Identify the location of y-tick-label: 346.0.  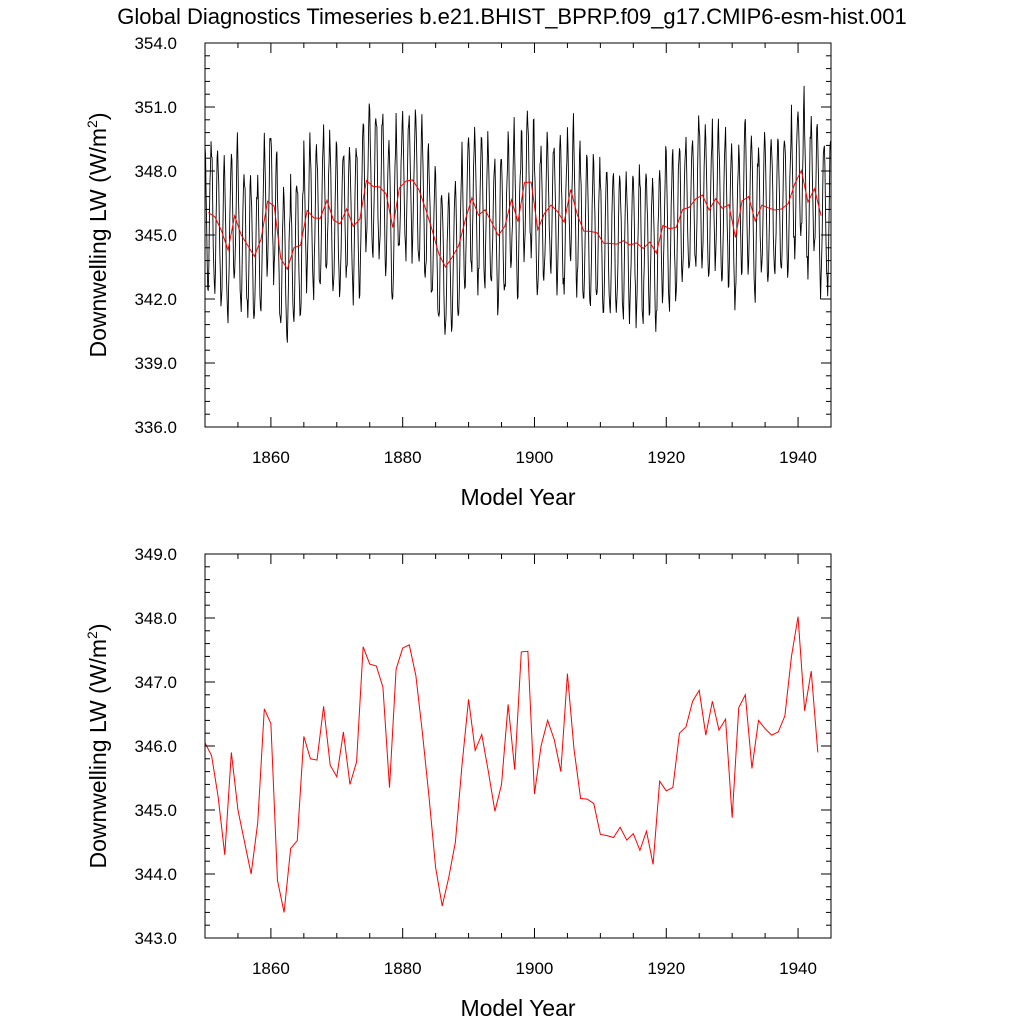
(155, 746).